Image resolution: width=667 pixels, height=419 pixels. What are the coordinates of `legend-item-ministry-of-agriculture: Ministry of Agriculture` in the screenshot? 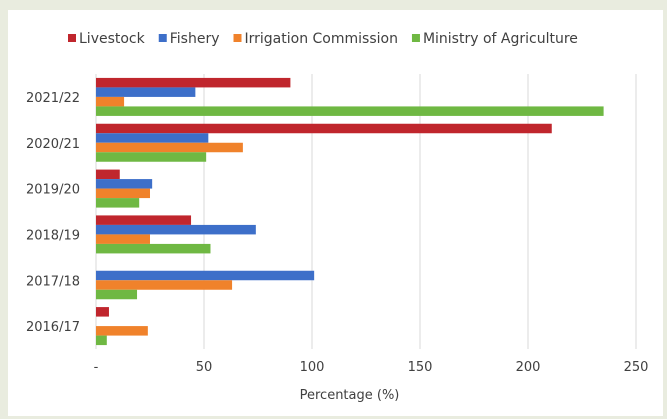 It's located at (494, 39).